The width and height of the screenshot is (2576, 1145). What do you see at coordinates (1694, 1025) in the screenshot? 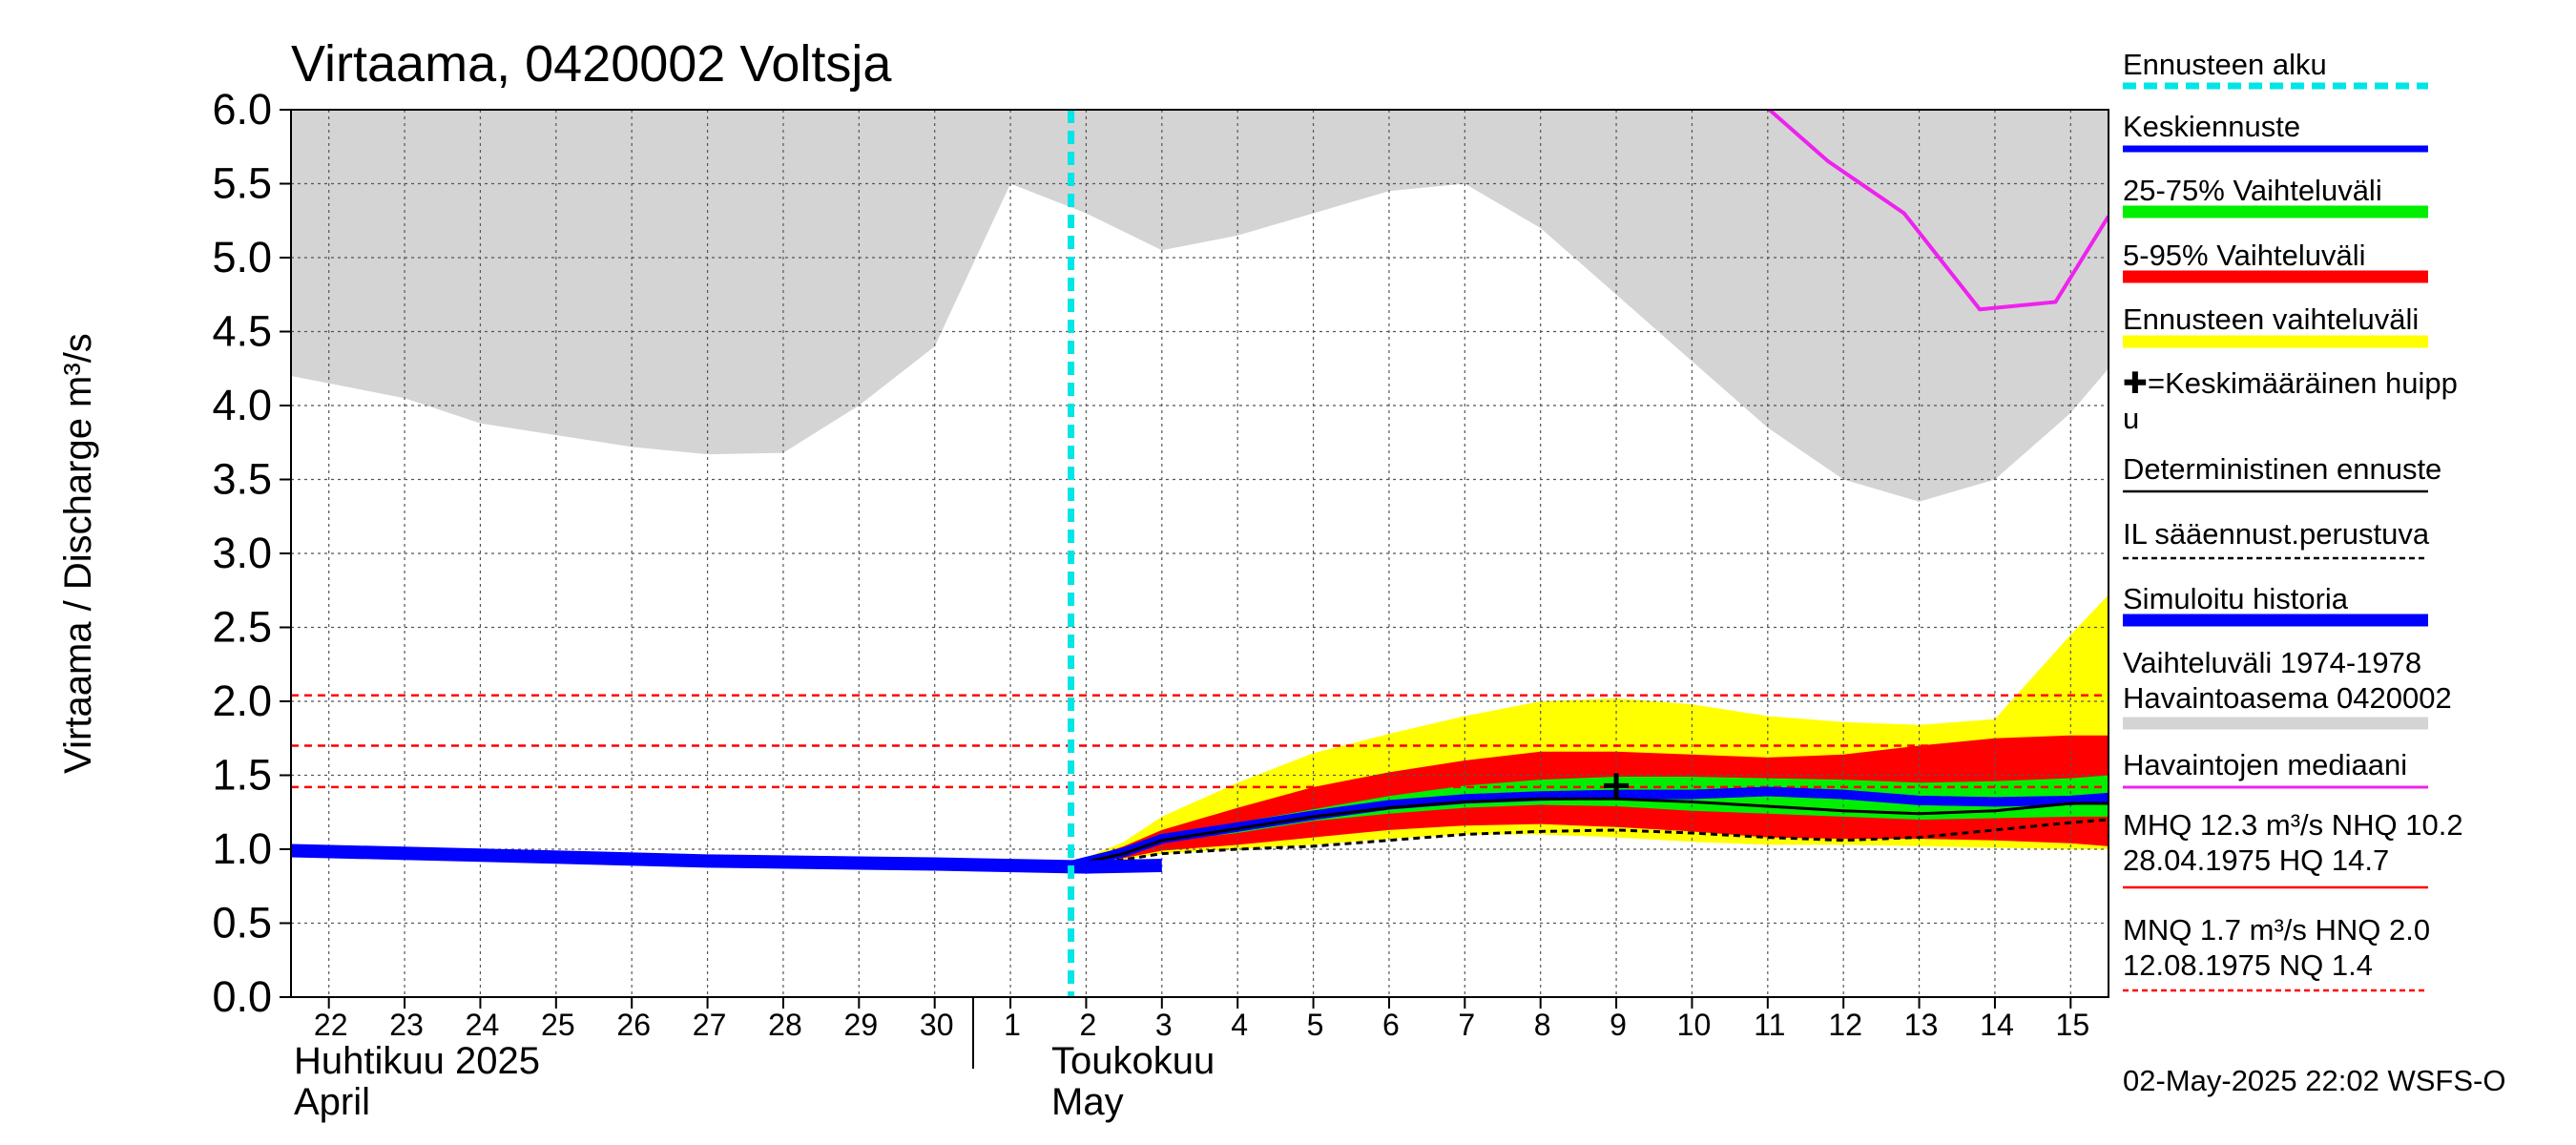
I see `x-tick-label: 10` at bounding box center [1694, 1025].